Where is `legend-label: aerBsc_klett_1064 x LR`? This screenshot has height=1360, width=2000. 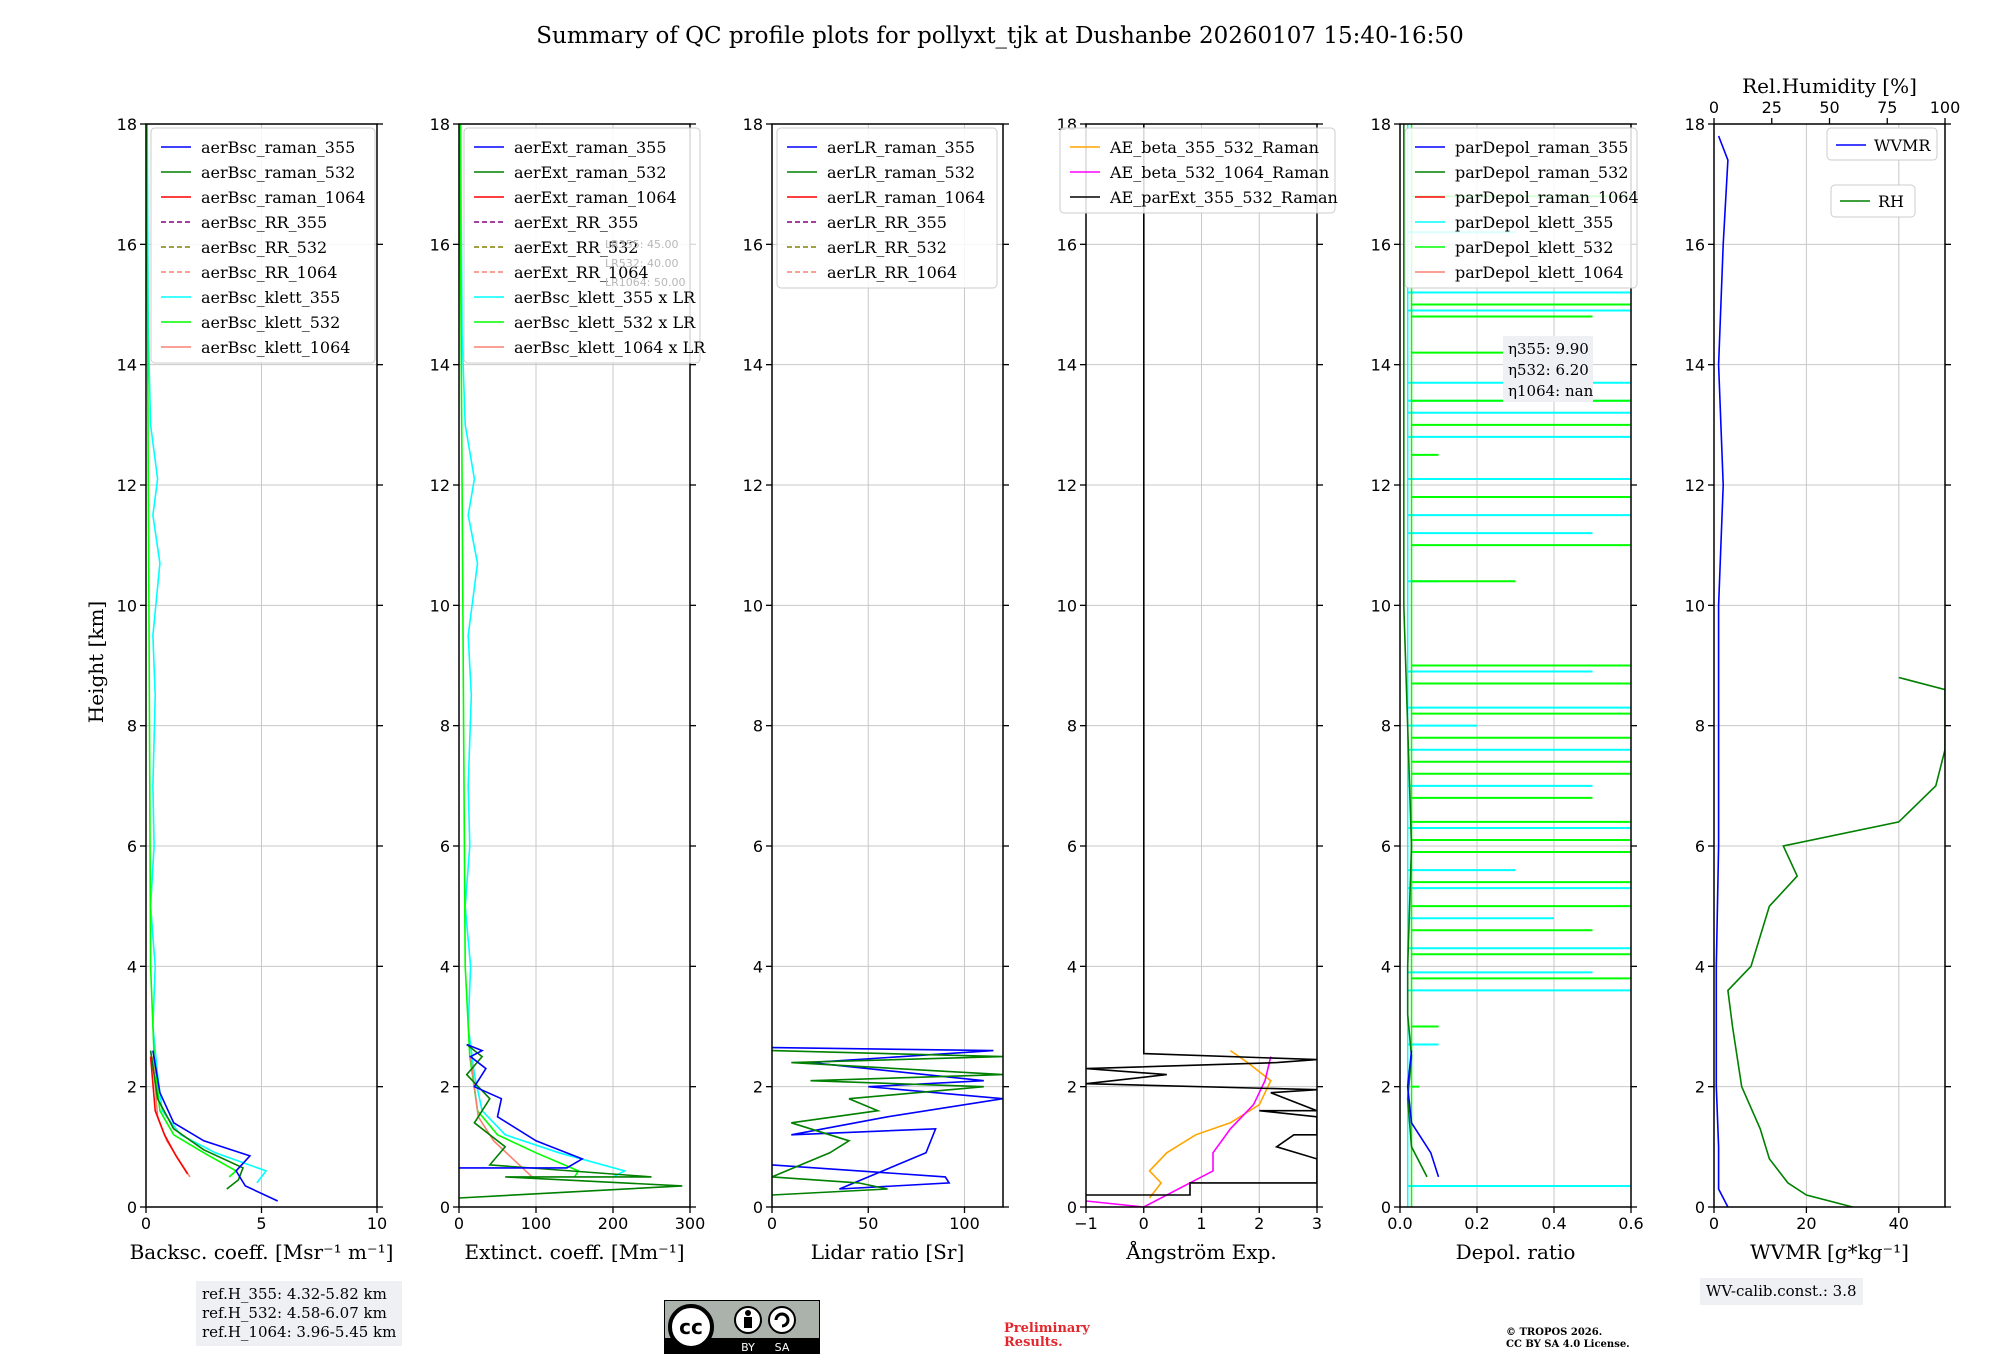 legend-label: aerBsc_klett_1064 x LR is located at coordinates (610, 347).